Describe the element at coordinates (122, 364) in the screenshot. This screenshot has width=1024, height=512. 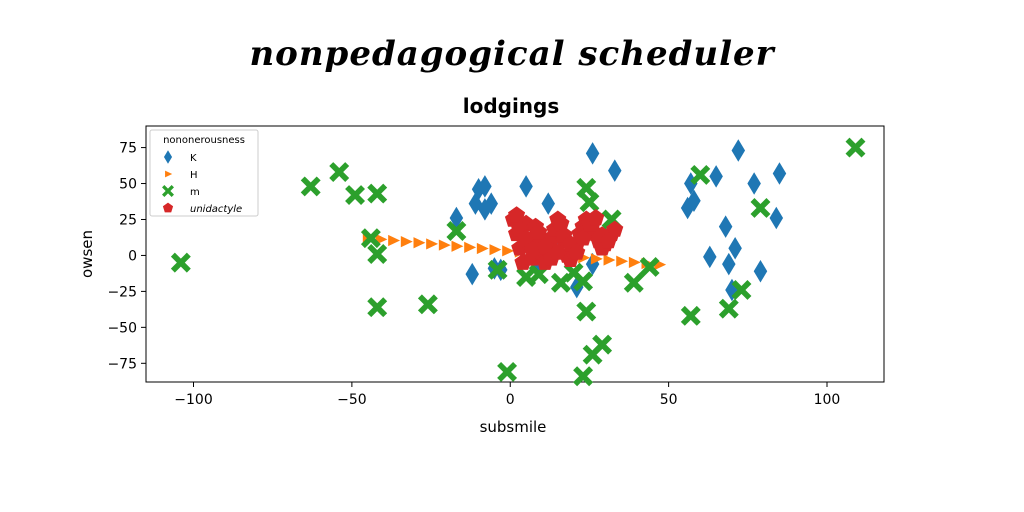
I see `y-tick-label: −75` at that location.